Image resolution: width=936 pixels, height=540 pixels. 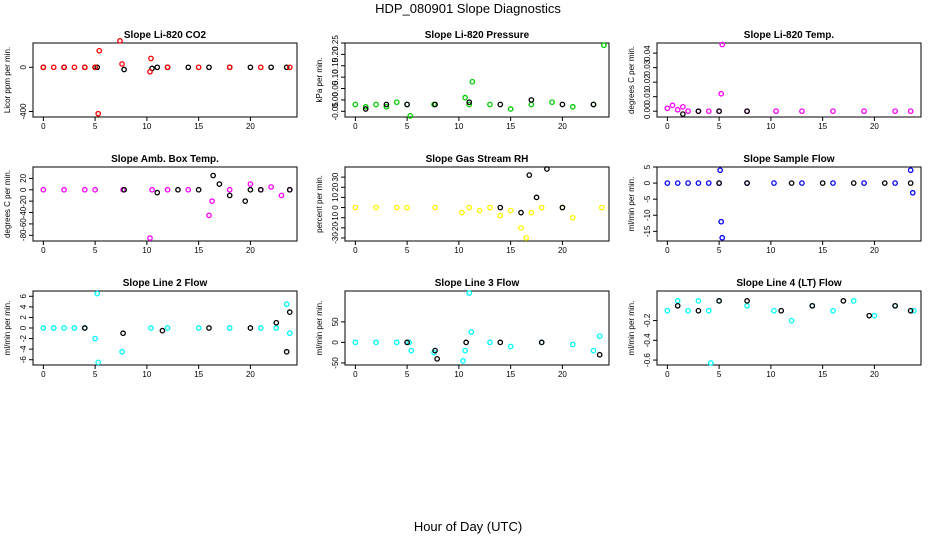 What do you see at coordinates (335, 100) in the screenshot?
I see `y-tick-label: 0.00` at bounding box center [335, 100].